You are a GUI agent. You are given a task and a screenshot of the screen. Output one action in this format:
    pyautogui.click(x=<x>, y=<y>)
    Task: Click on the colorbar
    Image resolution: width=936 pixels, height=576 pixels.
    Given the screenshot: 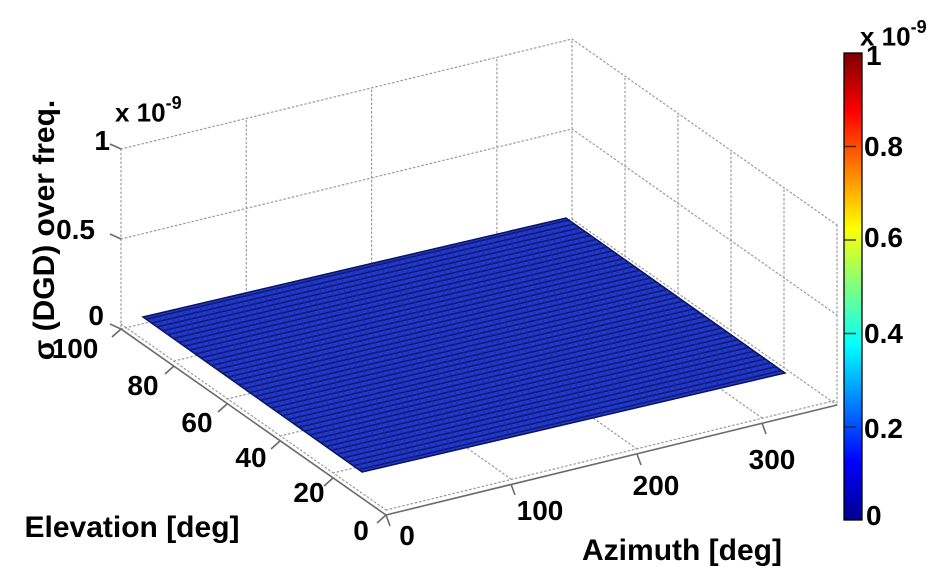 What is the action you would take?
    pyautogui.click(x=853, y=286)
    